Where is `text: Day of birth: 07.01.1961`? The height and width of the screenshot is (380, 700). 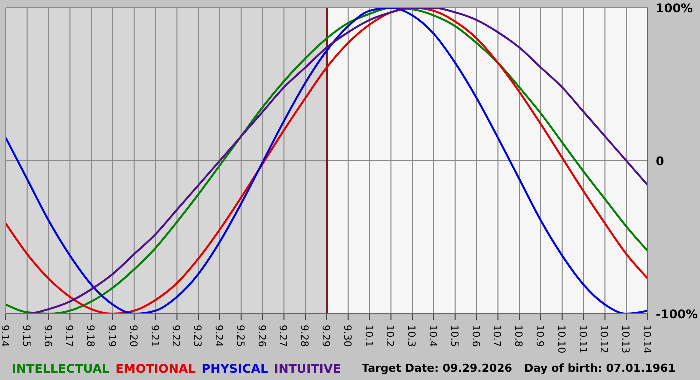 text: Day of birth: 07.01.1961 is located at coordinates (600, 369).